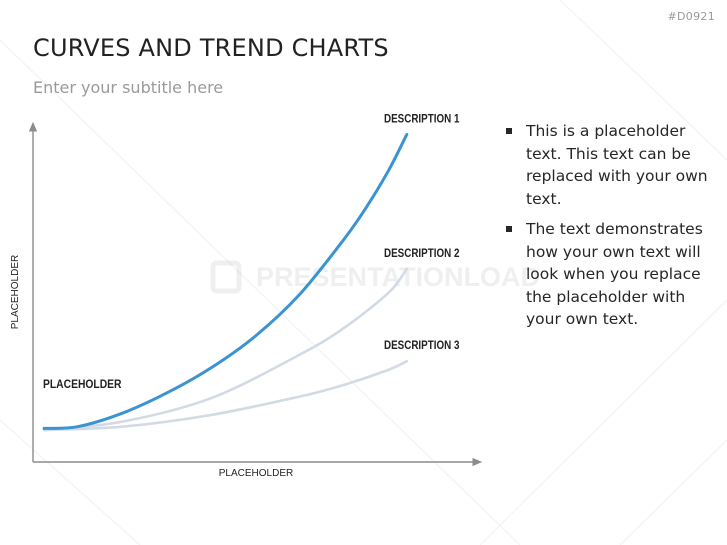 This screenshot has height=545, width=727. I want to click on series-label-1: DESCRIPTION 1, so click(421, 119).